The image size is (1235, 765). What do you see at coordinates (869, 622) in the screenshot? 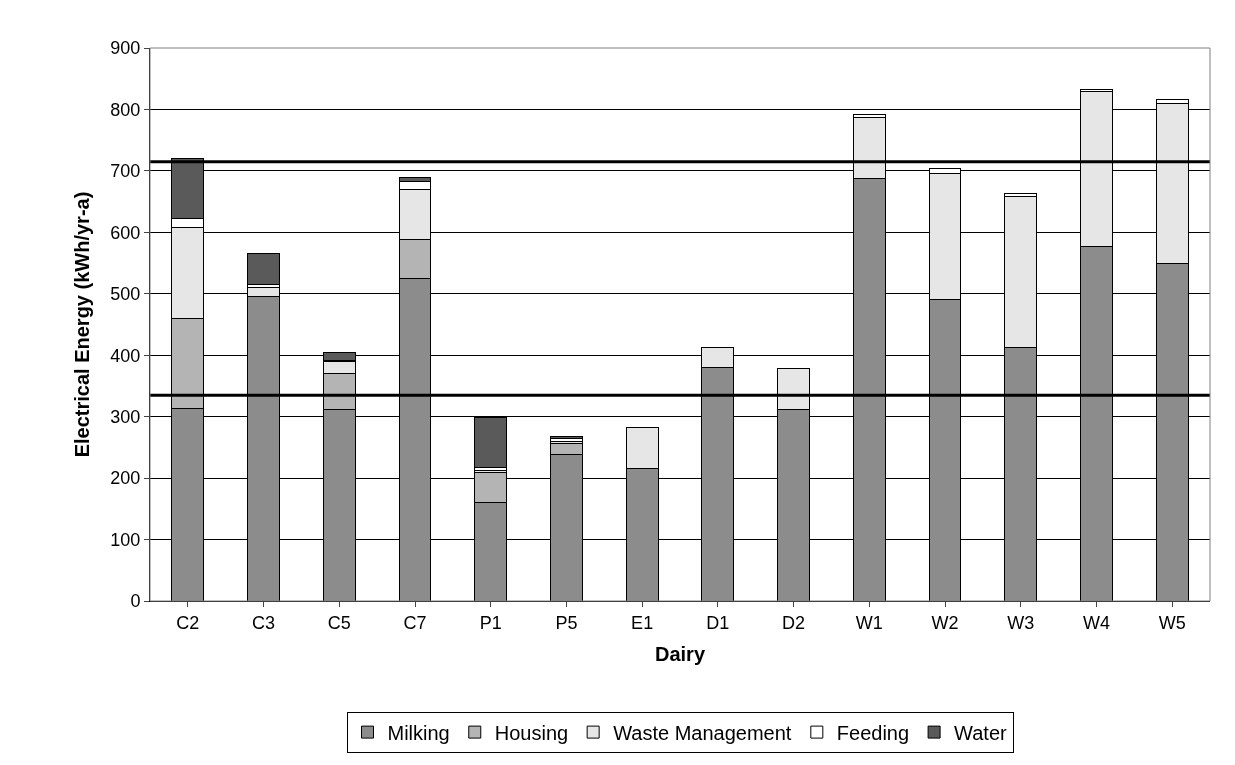
I see `x-tick-label: W1` at bounding box center [869, 622].